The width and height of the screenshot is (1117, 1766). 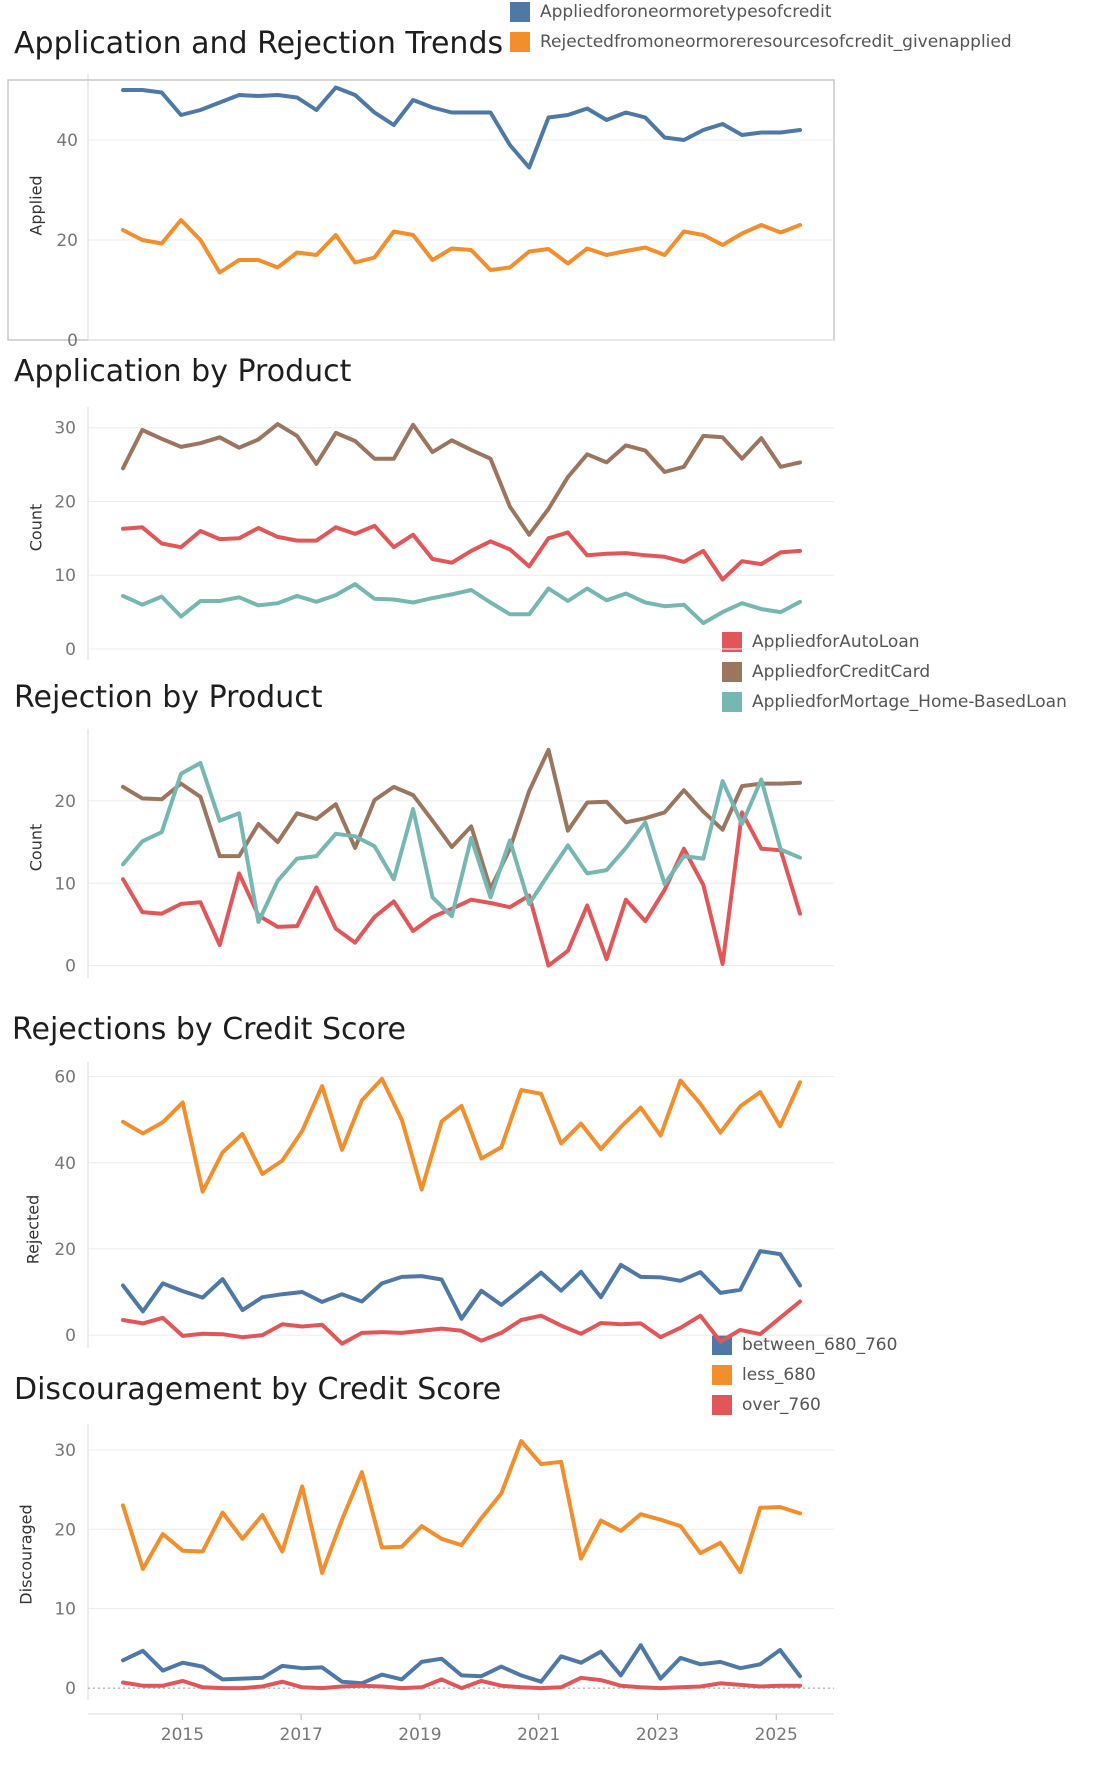 I want to click on legend-item-over-760: over_760, so click(x=804, y=1405).